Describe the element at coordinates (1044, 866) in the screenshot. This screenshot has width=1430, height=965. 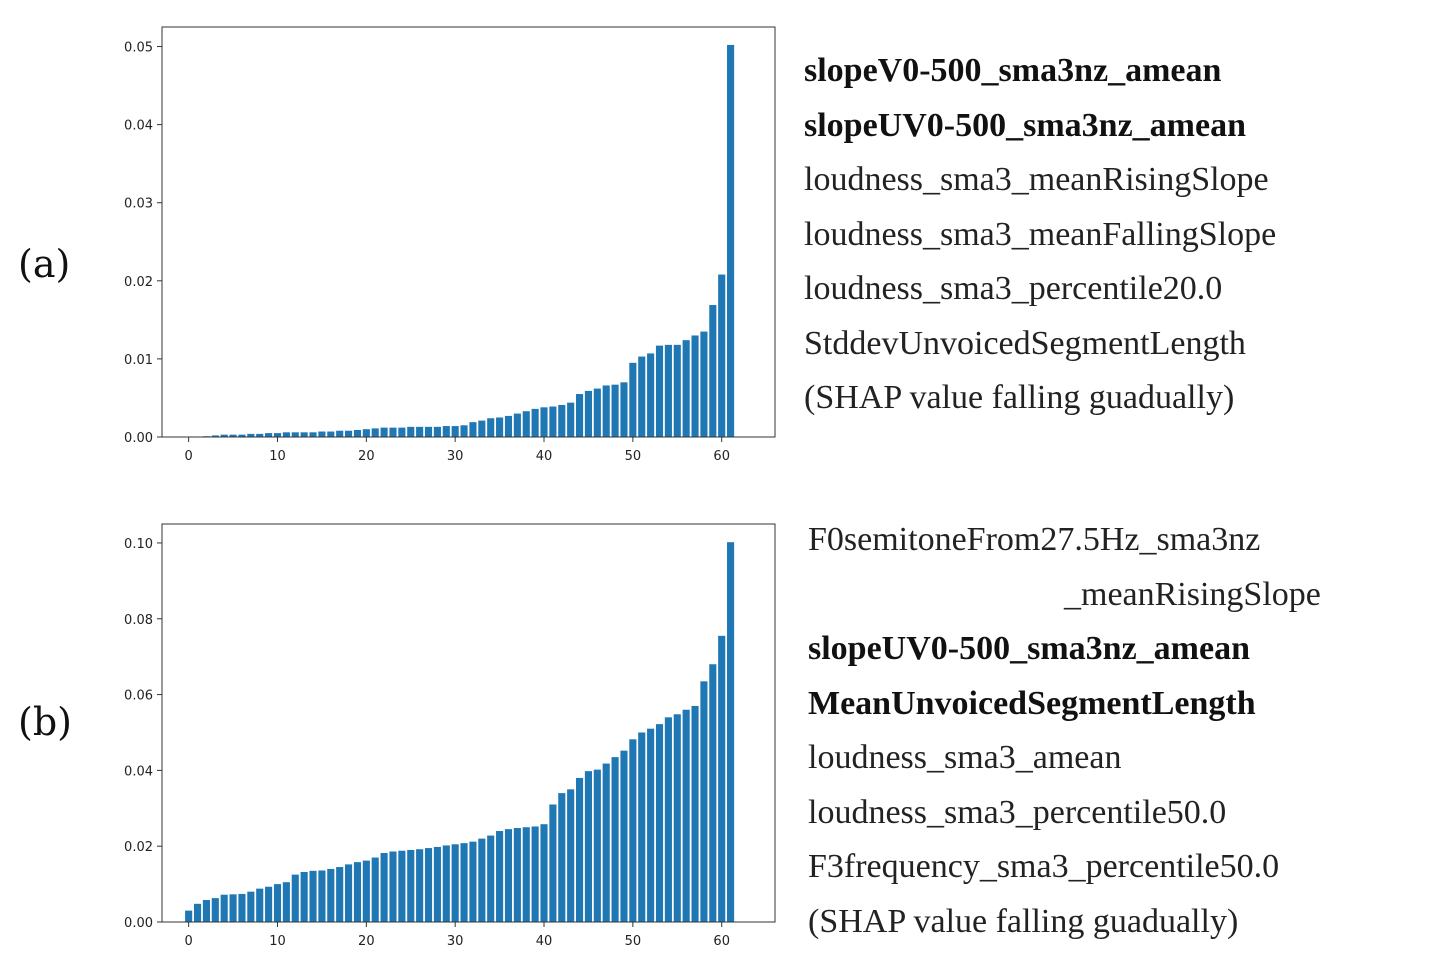
I see `feature-label: F3frequency_sma3_percentile50.0` at that location.